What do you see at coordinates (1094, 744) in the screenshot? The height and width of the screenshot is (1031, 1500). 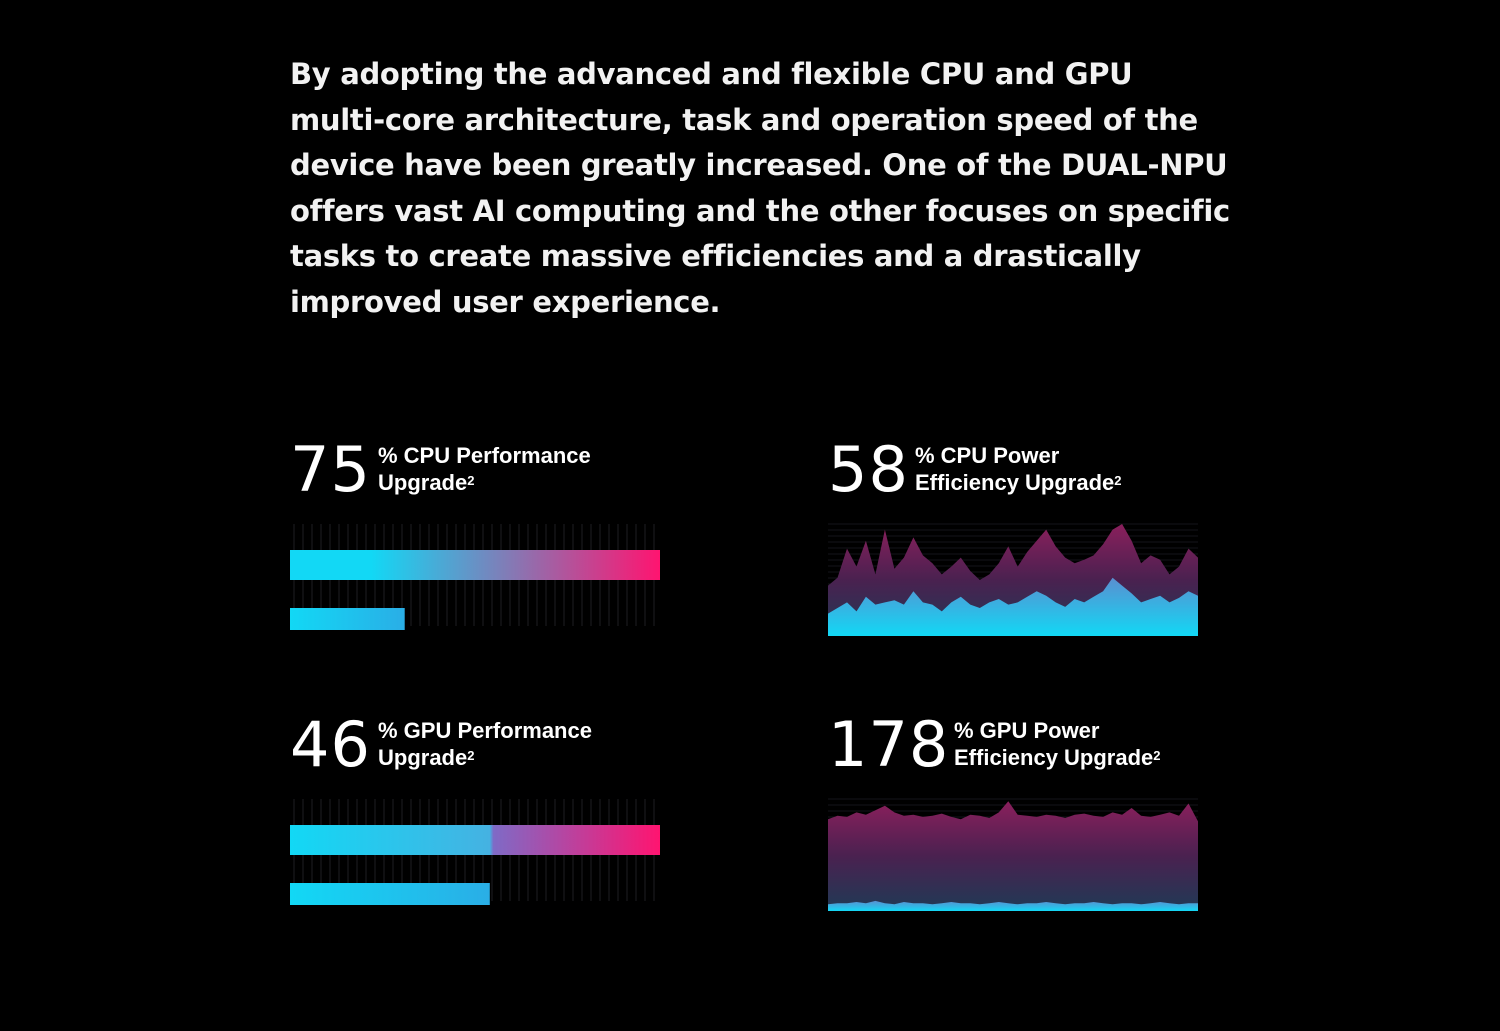 I see `stat-label: % GPU Power Efficiency Upgrade2` at bounding box center [1094, 744].